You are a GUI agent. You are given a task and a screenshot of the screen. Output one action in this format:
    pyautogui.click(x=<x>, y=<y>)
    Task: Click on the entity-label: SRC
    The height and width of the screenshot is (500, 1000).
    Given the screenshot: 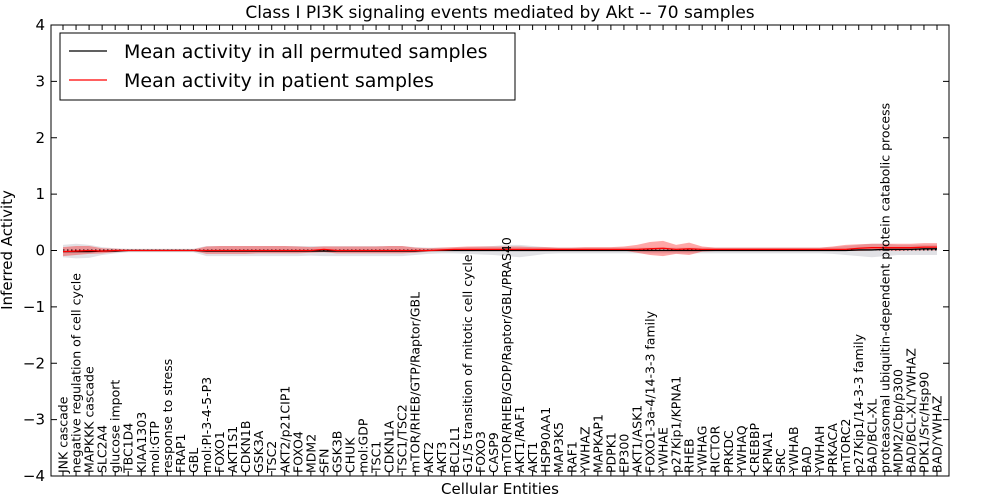 What is the action you would take?
    pyautogui.click(x=780, y=460)
    